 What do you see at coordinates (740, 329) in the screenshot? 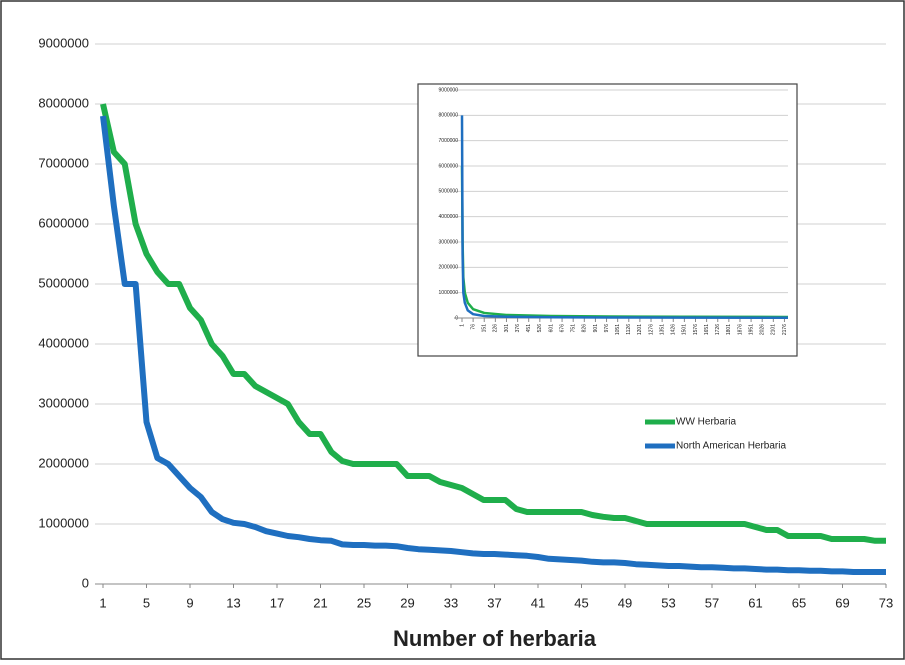
I see `x-tick-label: 1876` at bounding box center [740, 329].